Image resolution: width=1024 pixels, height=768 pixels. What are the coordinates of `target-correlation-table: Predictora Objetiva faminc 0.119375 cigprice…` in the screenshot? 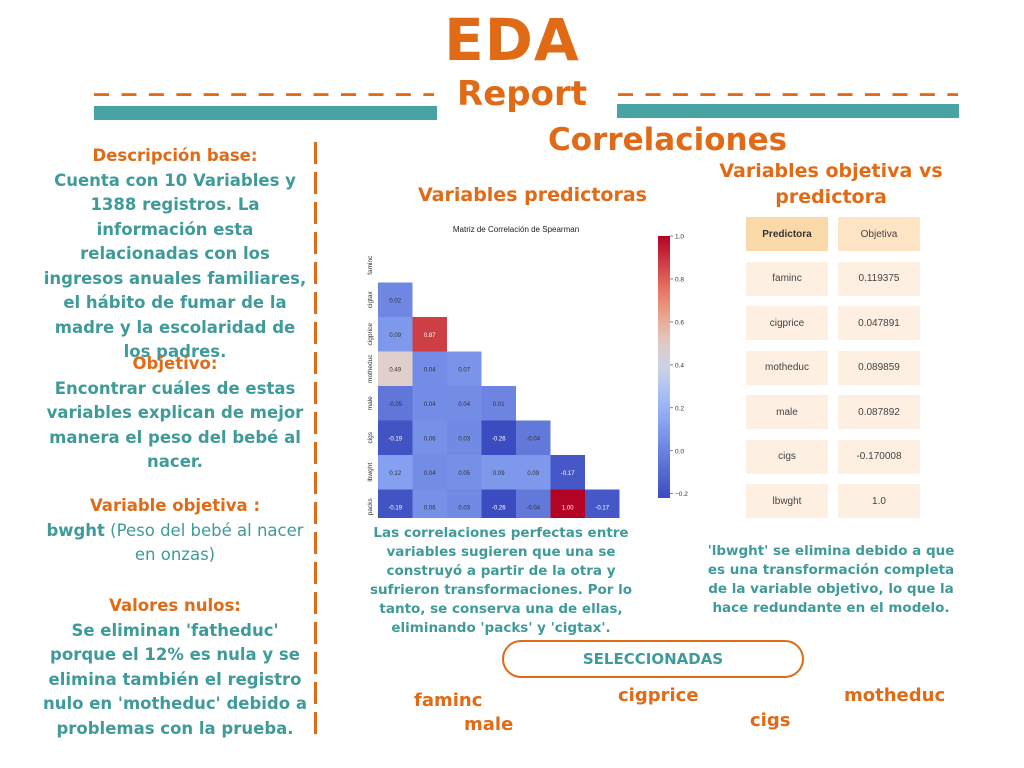 It's located at (834, 372).